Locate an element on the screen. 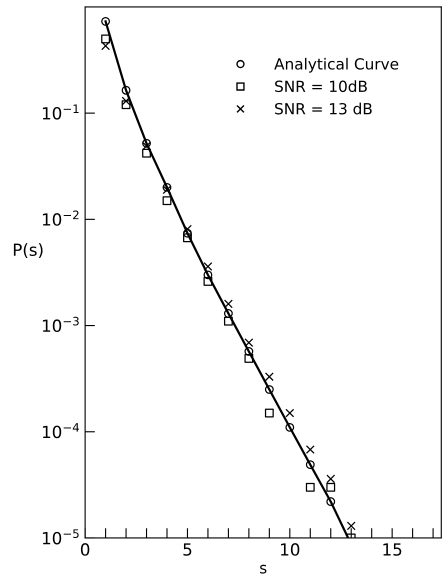 The image size is (448, 576). y-tick-label: 10$^{−5}$ is located at coordinates (60, 536).